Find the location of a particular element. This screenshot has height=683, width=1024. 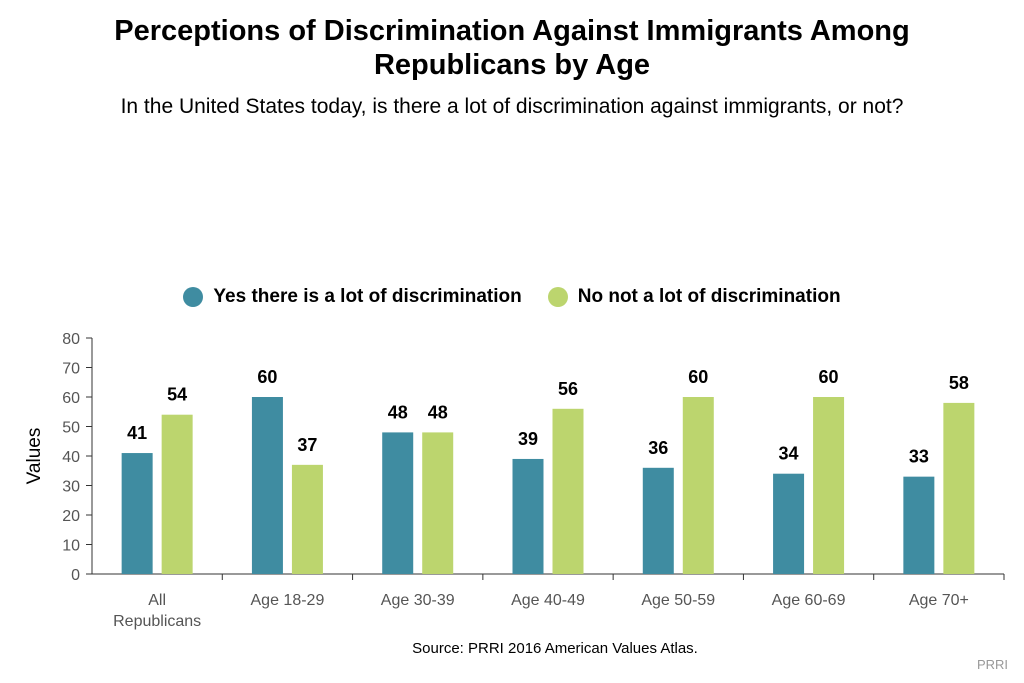

y-tick-label: 10 is located at coordinates (71, 546).